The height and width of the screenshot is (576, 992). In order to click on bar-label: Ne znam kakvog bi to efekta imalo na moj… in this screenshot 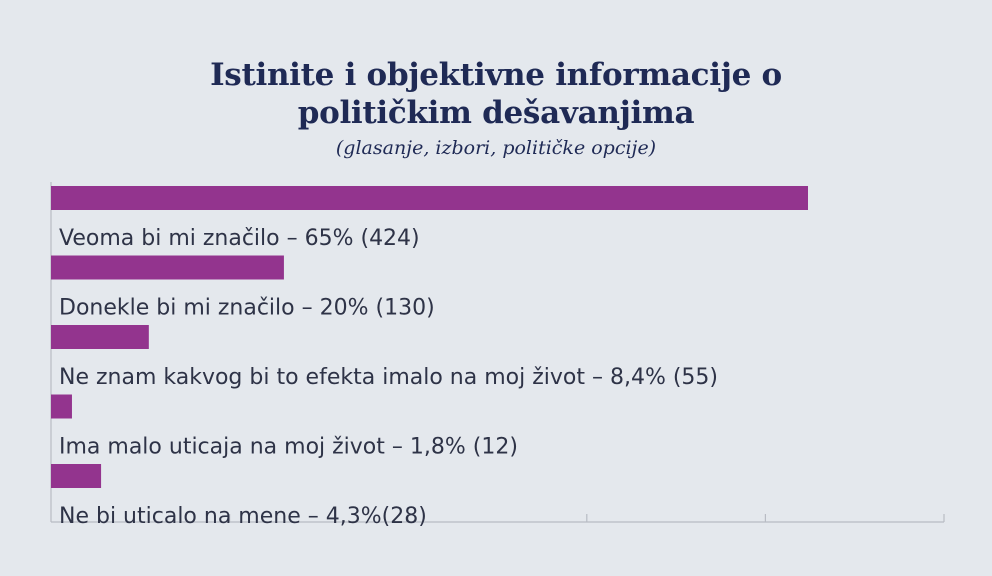, I will do `click(388, 377)`.